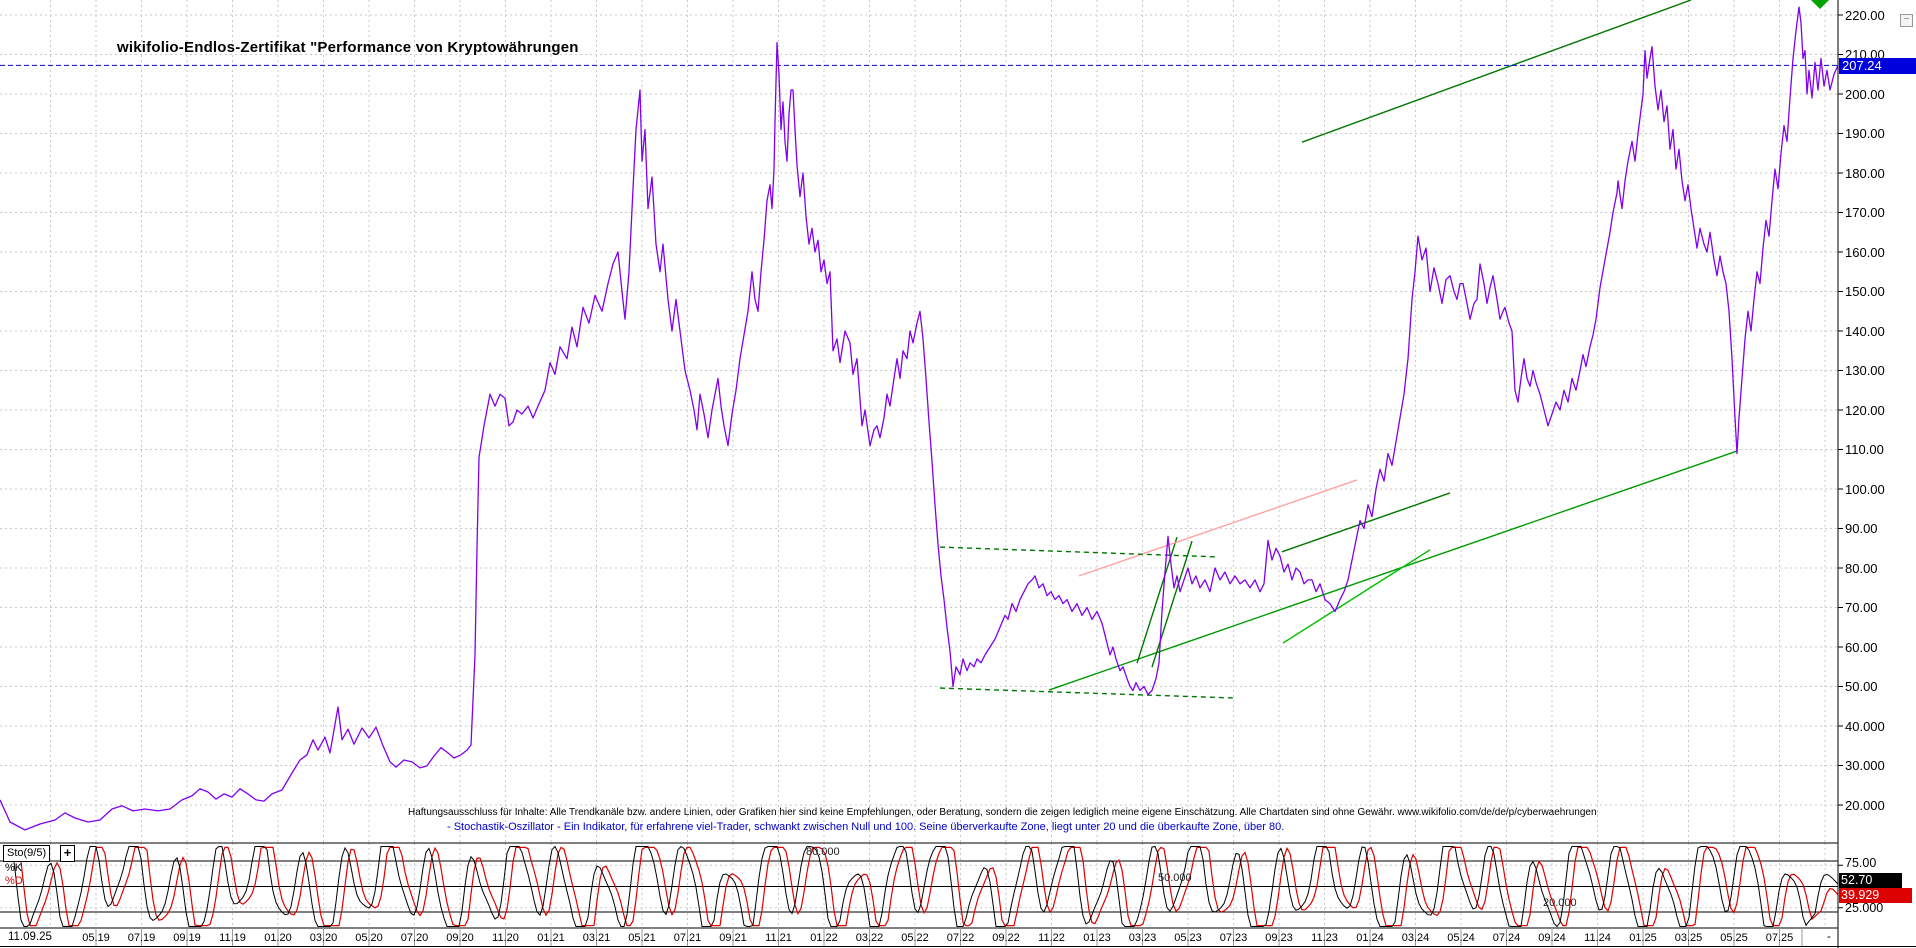 The height and width of the screenshot is (948, 1916). What do you see at coordinates (1006, 938) in the screenshot?
I see `date-axis-label: 09.22` at bounding box center [1006, 938].